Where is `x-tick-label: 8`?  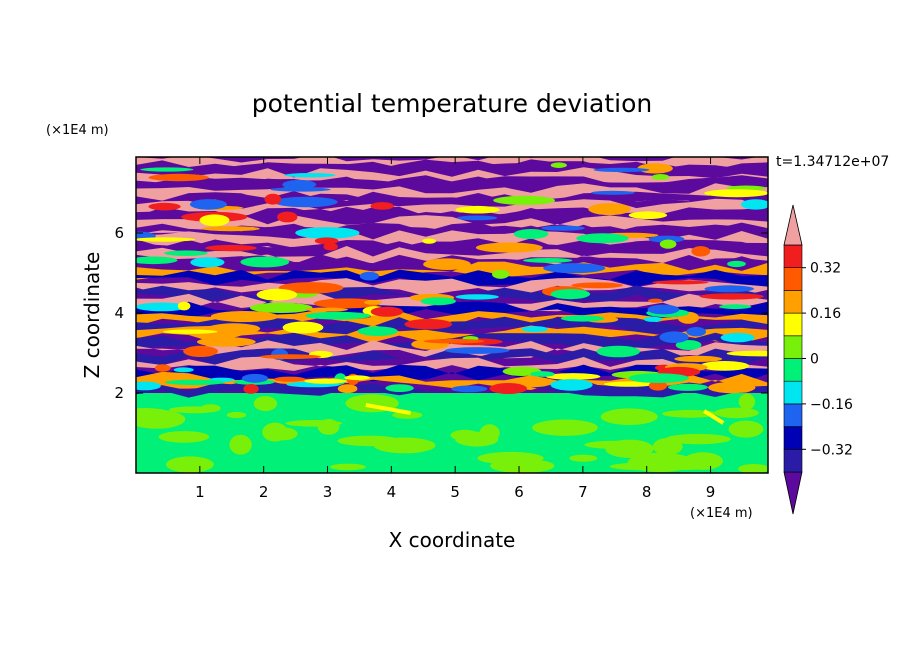
x-tick-label: 8 is located at coordinates (647, 492).